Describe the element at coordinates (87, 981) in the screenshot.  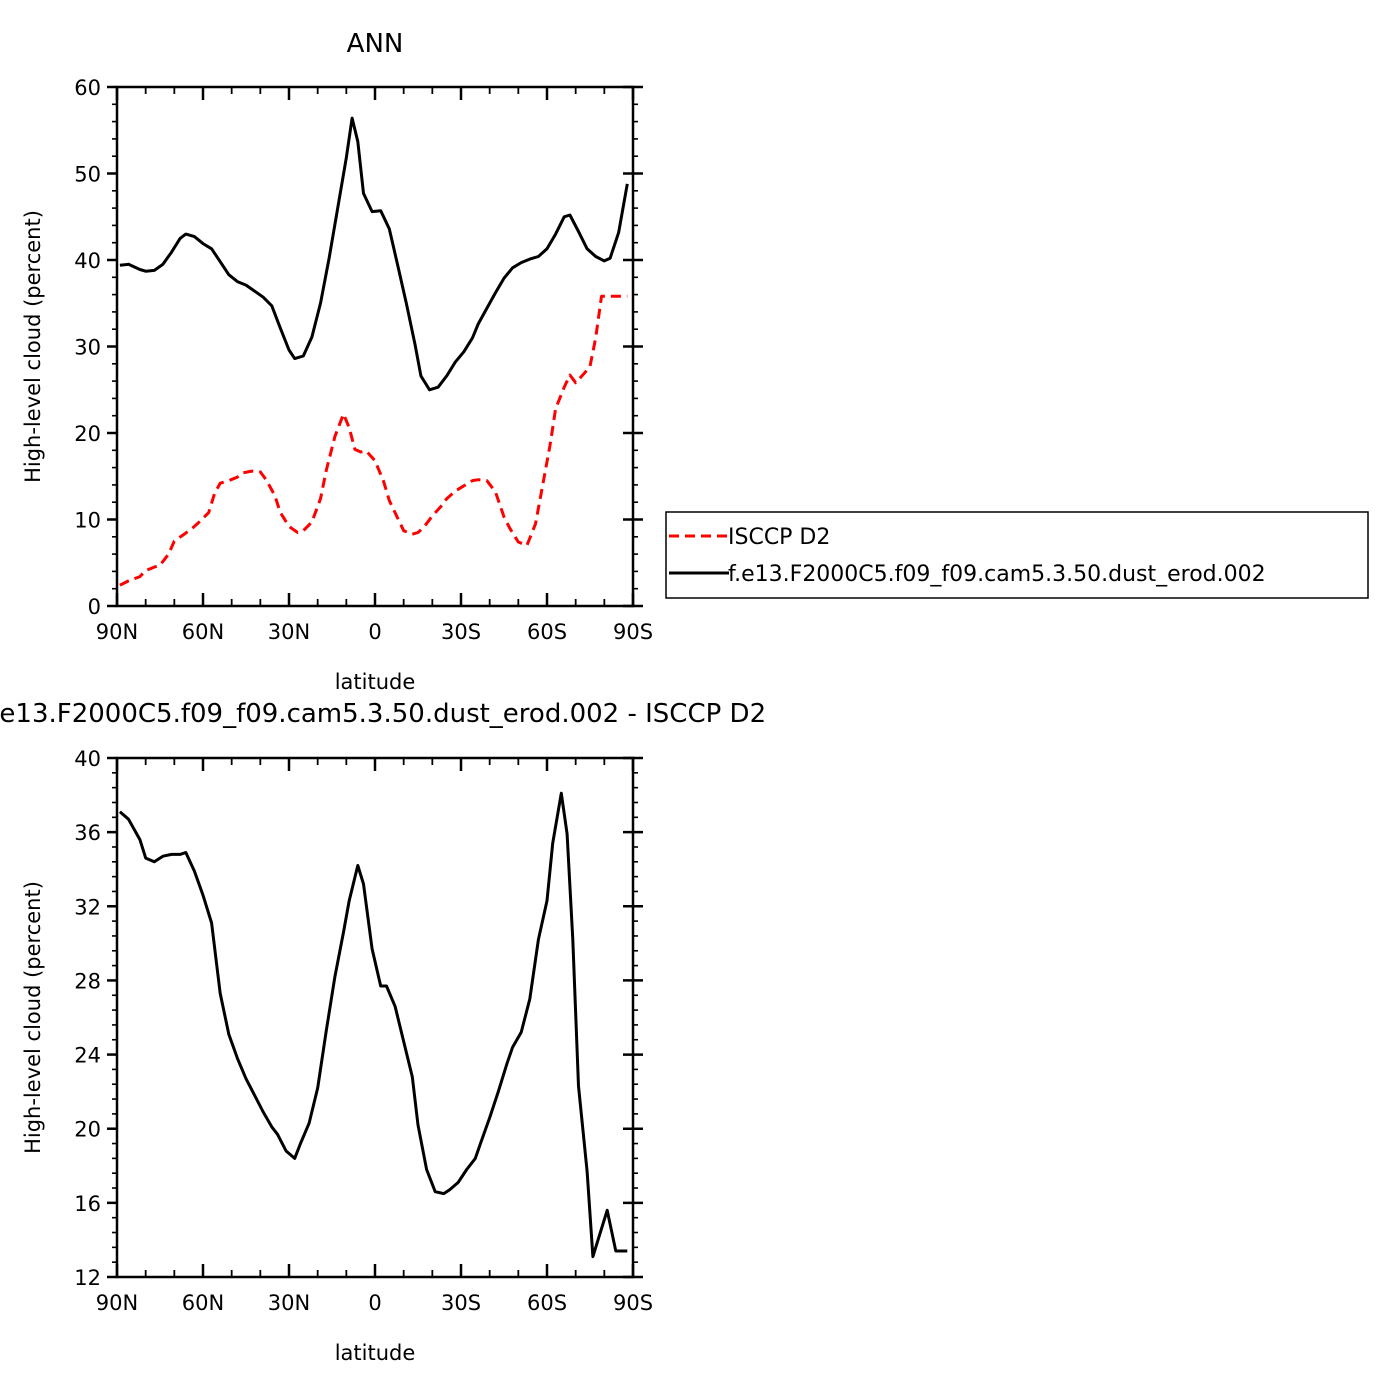
I see `bottom-ytick-label: 28` at that location.